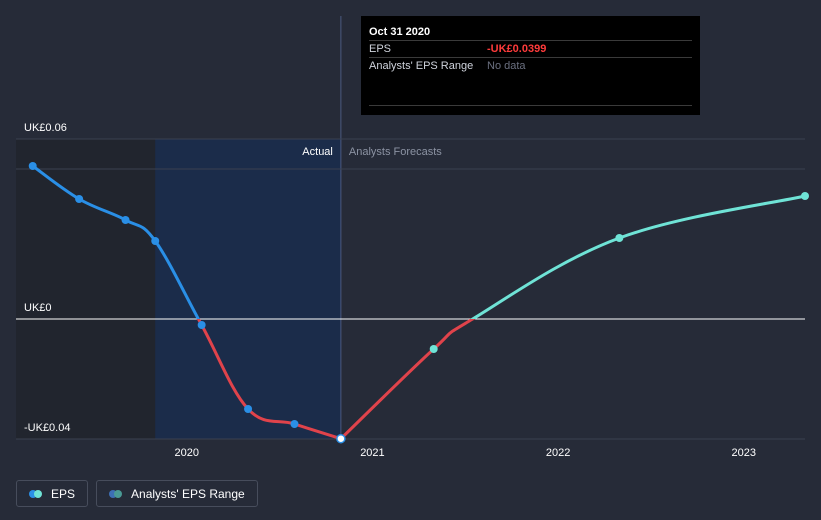 Image resolution: width=821 pixels, height=520 pixels. What do you see at coordinates (317, 152) in the screenshot?
I see `actual-region-label: Actual` at bounding box center [317, 152].